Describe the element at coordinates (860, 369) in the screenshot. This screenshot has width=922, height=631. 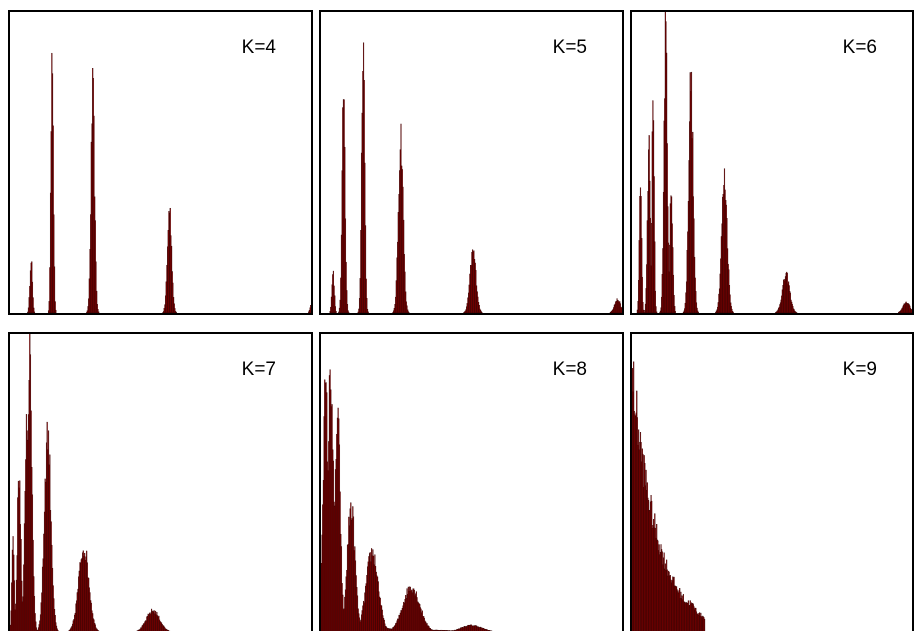
I see `panel-label: K=9` at that location.